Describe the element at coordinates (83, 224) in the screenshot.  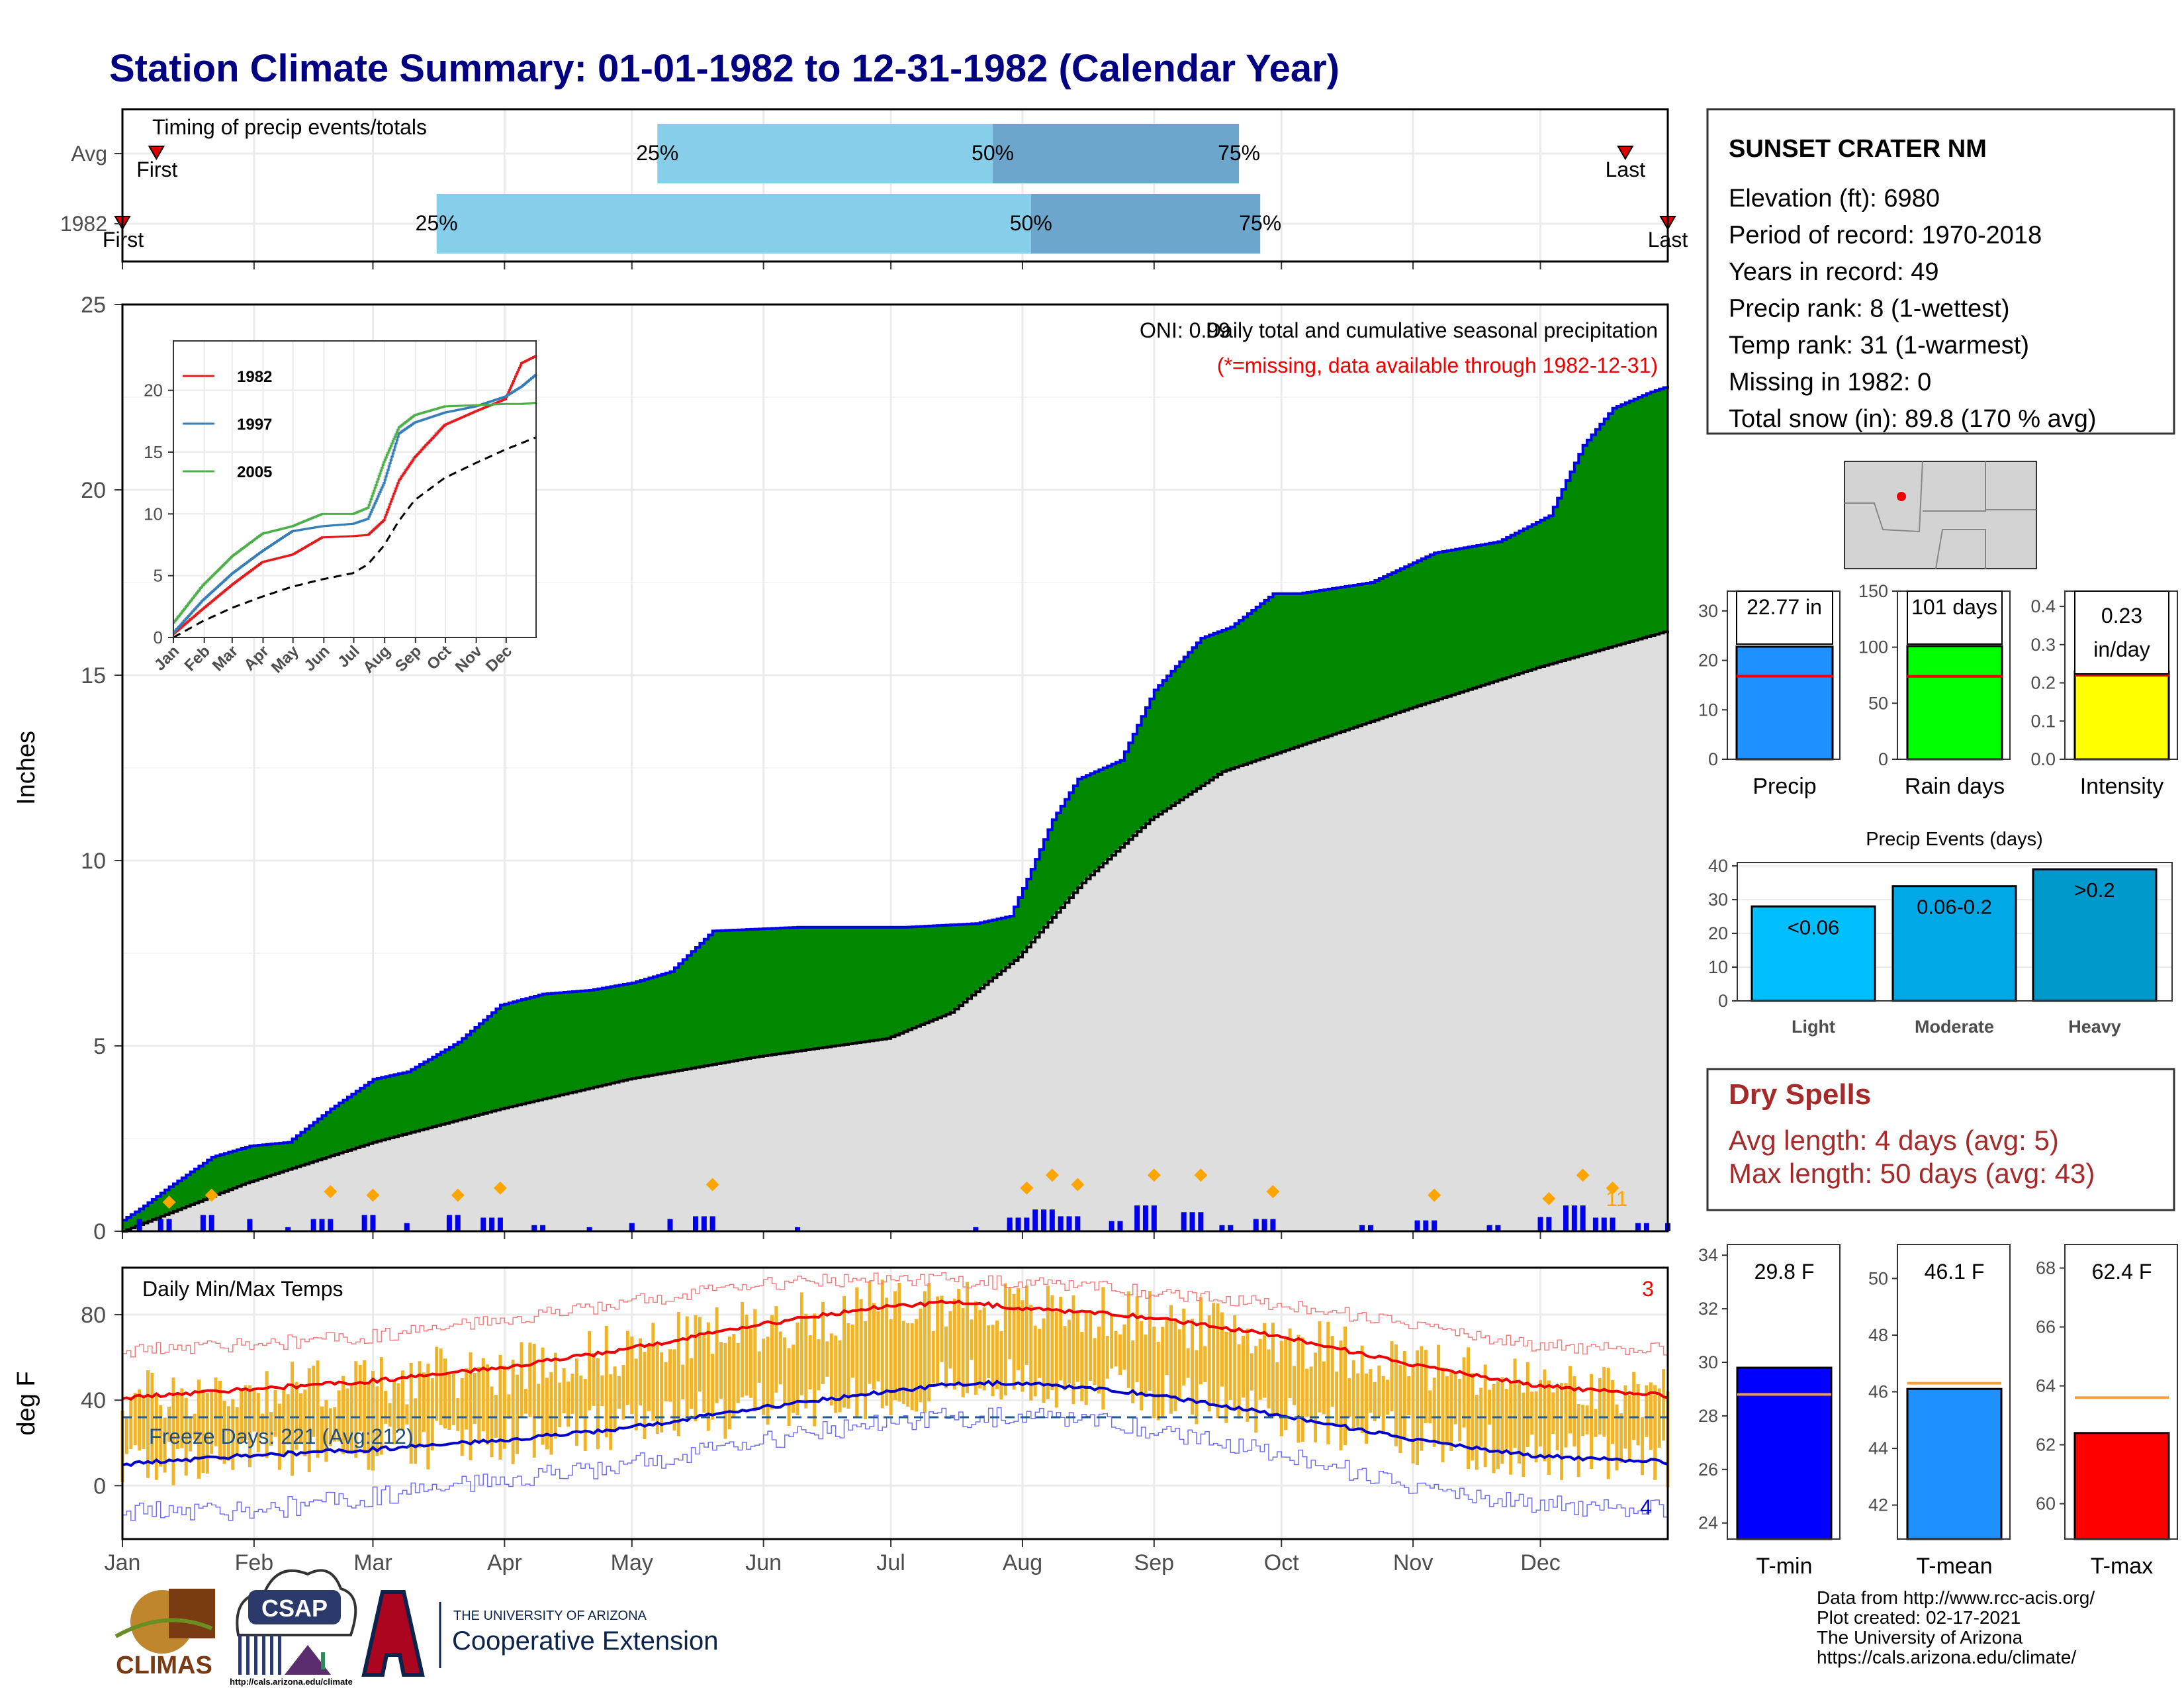
I see `timing-row-label: 1982` at that location.